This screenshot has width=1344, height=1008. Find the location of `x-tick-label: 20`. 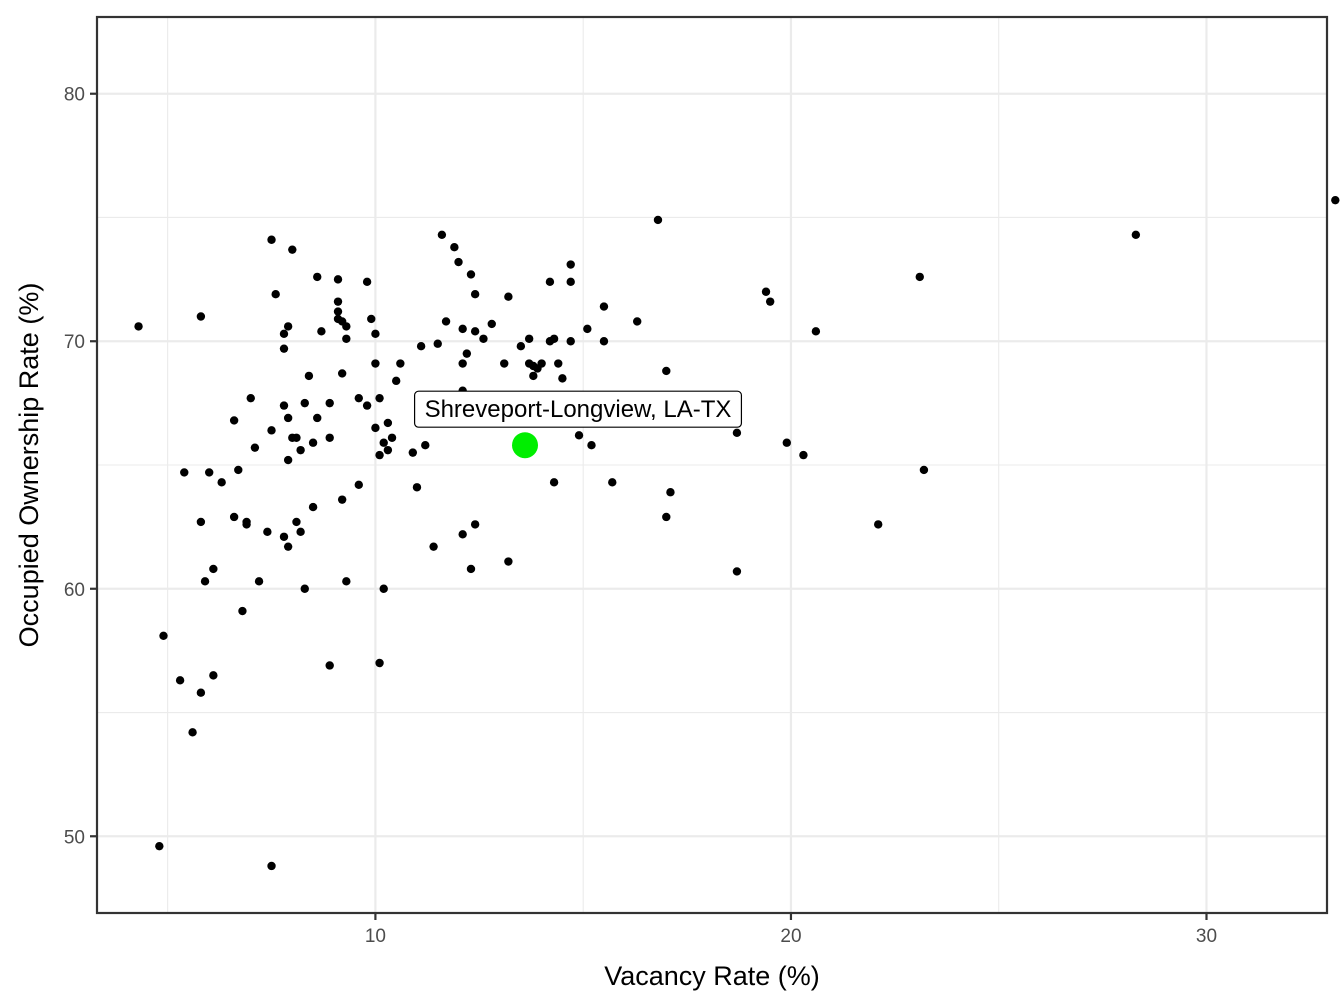

x-tick-label: 20 is located at coordinates (790, 936).